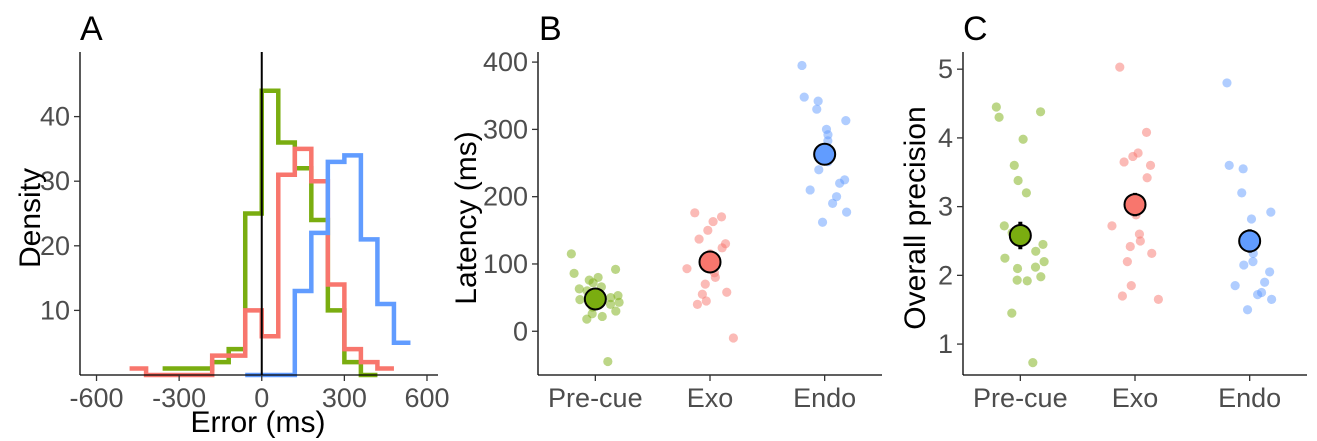 The height and width of the screenshot is (441, 1317). Describe the element at coordinates (505, 62) in the screenshot. I see `panel-b-y-tick-label: 400` at that location.